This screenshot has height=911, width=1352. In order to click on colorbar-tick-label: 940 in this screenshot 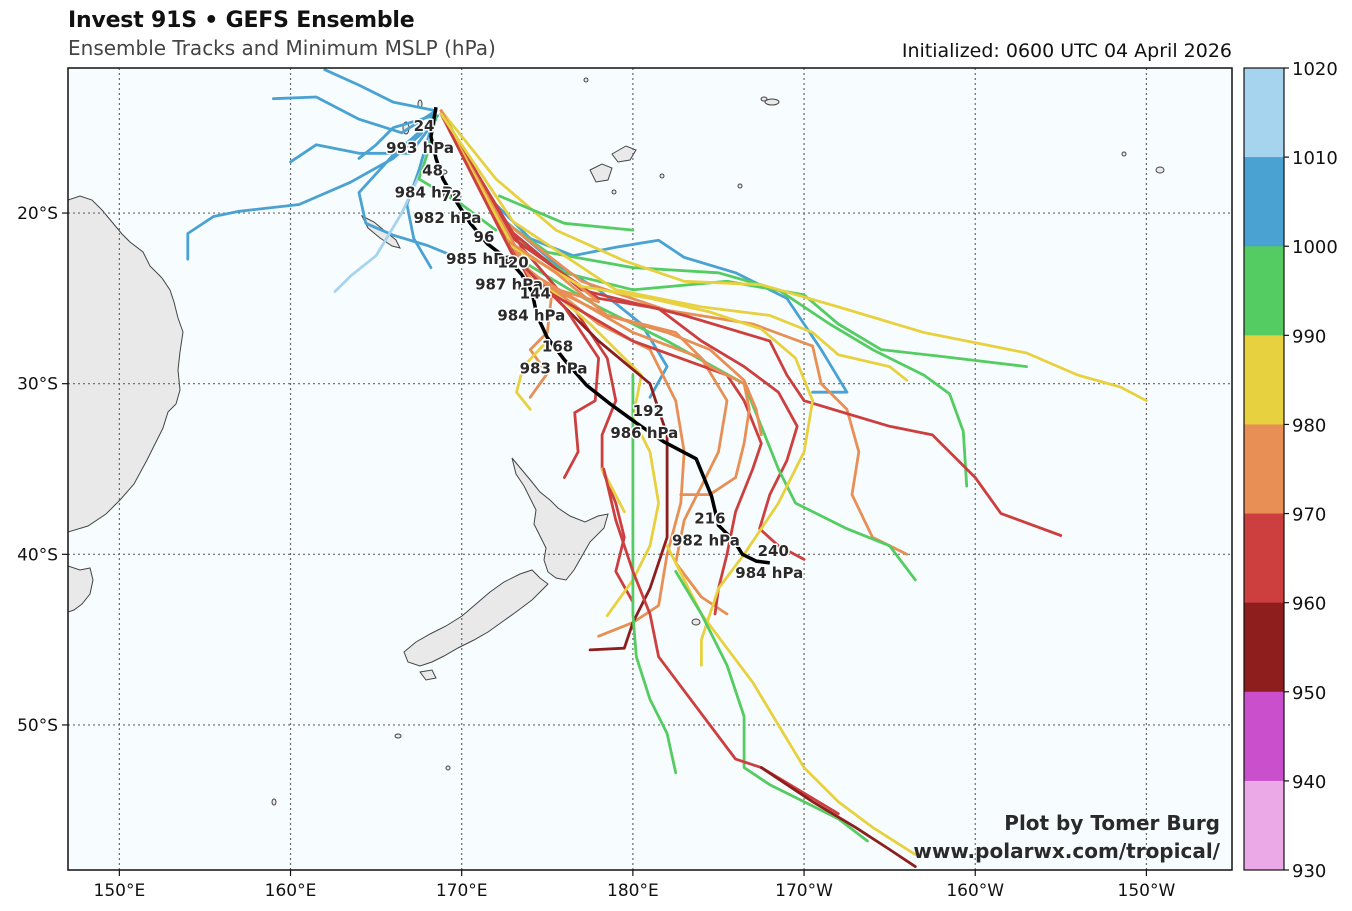, I will do `click(1309, 782)`.